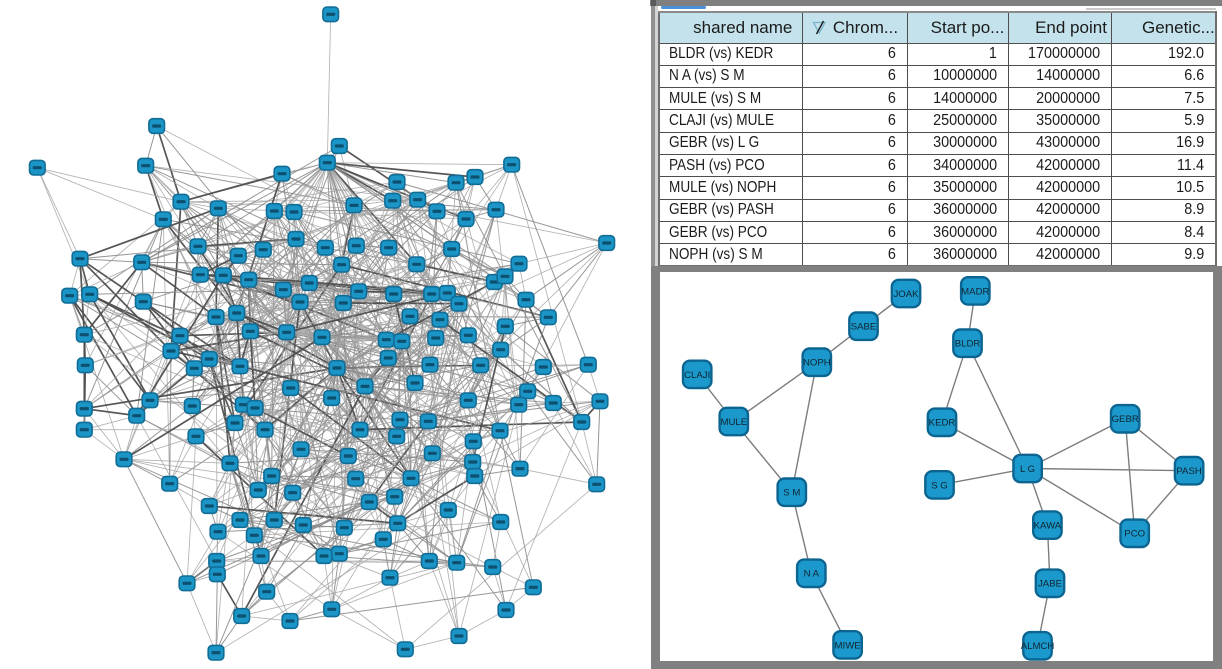 This screenshot has height=669, width=1222. Describe the element at coordinates (1027, 468) in the screenshot. I see `svg-text: L G` at that location.